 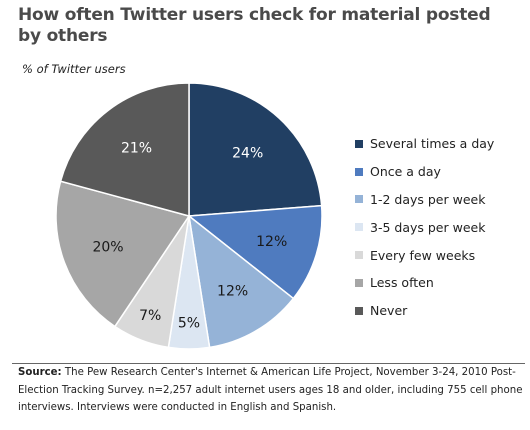 I want to click on pie-slice-1-2-days-per-week, so click(x=241, y=281).